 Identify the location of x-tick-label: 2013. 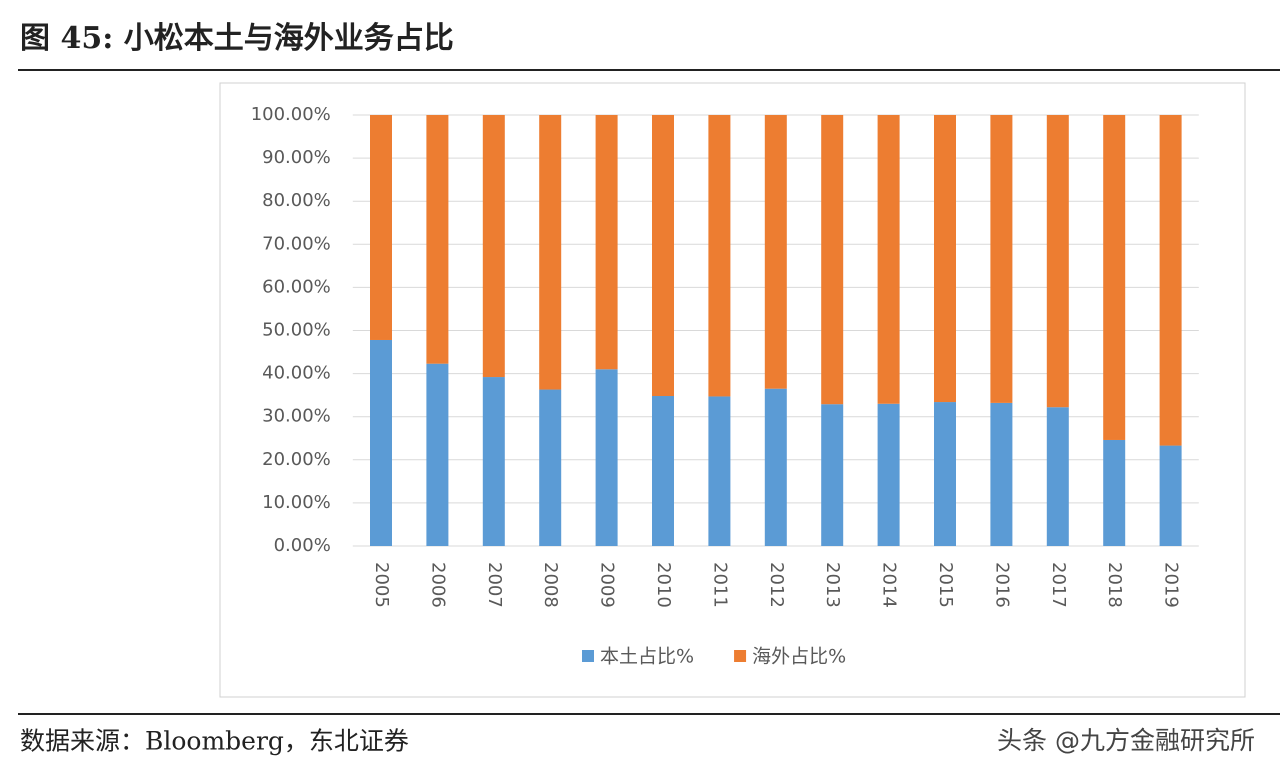
(832, 585).